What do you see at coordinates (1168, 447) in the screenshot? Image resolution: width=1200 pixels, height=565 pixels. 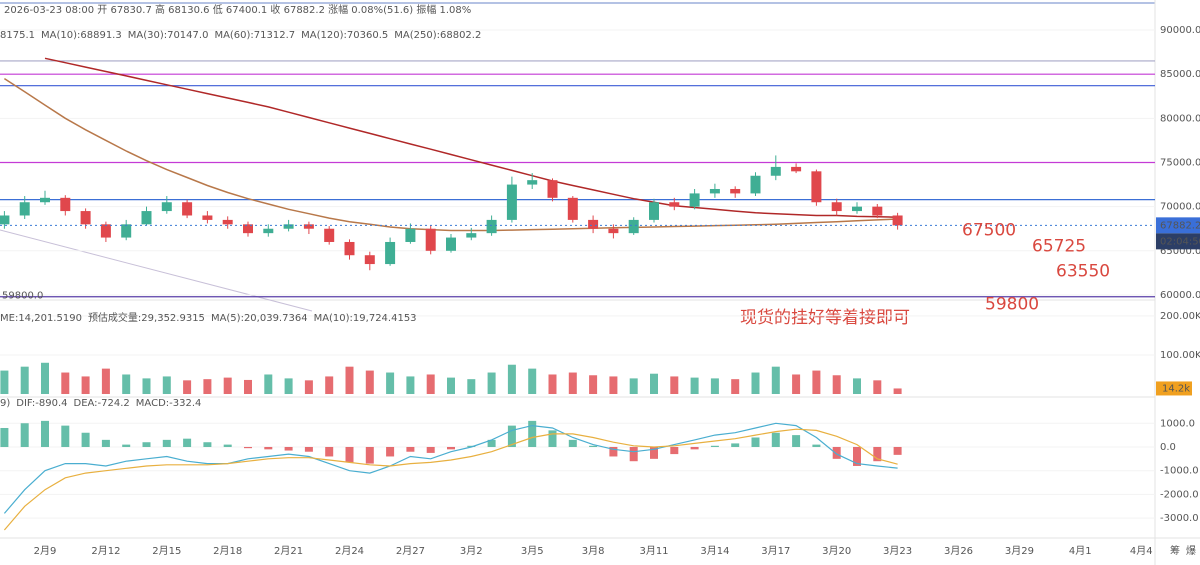 I see `y-tick-label: 0.0` at bounding box center [1168, 447].